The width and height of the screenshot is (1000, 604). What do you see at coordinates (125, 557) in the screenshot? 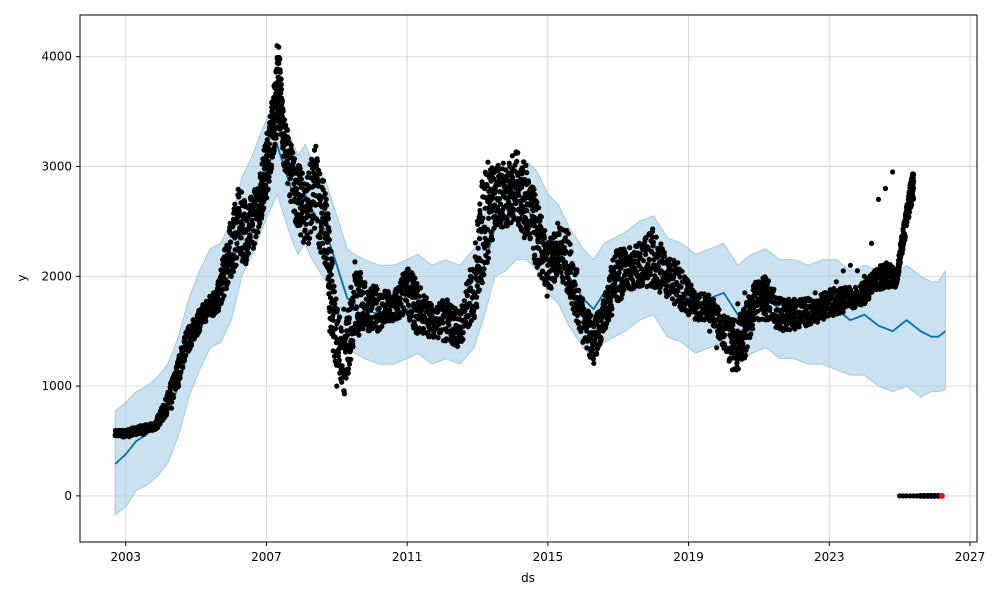
I see `x-tick-label: 2003` at bounding box center [125, 557].